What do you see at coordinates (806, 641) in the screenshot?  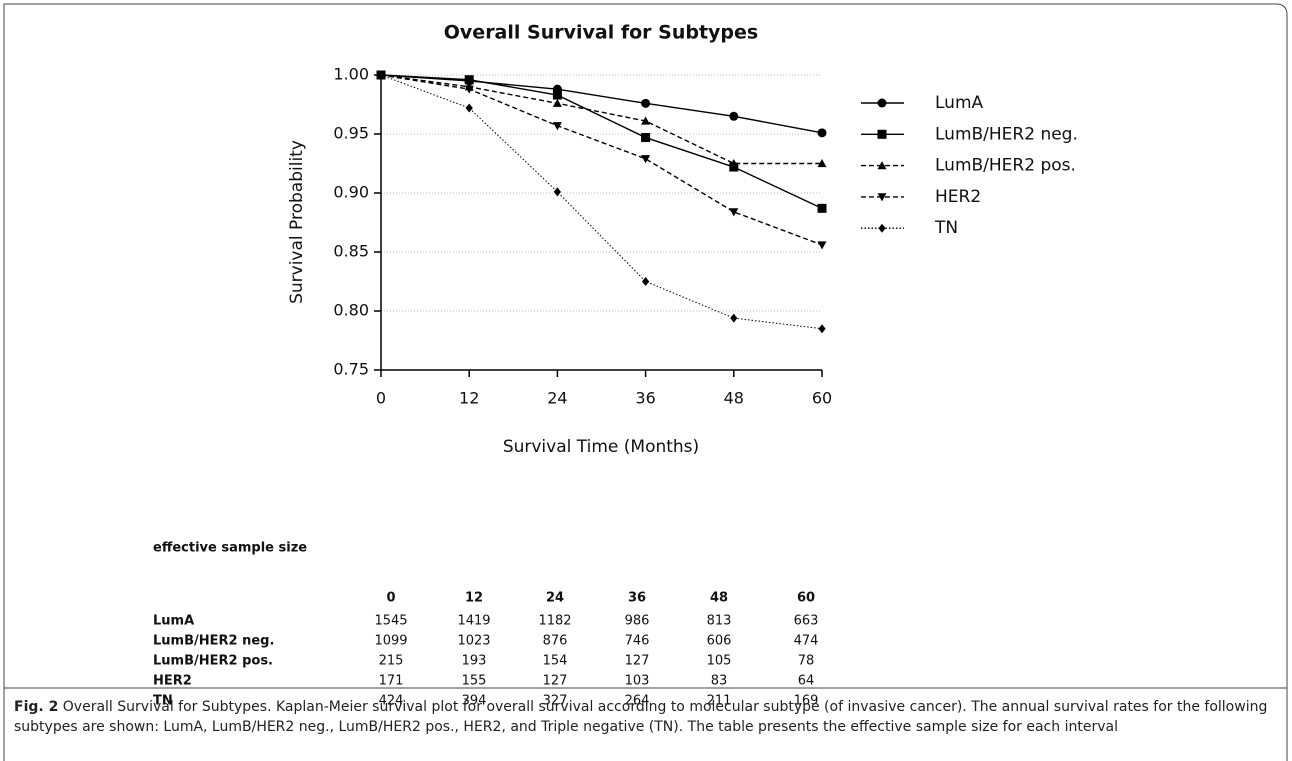 I see `table-cell: 474` at bounding box center [806, 641].